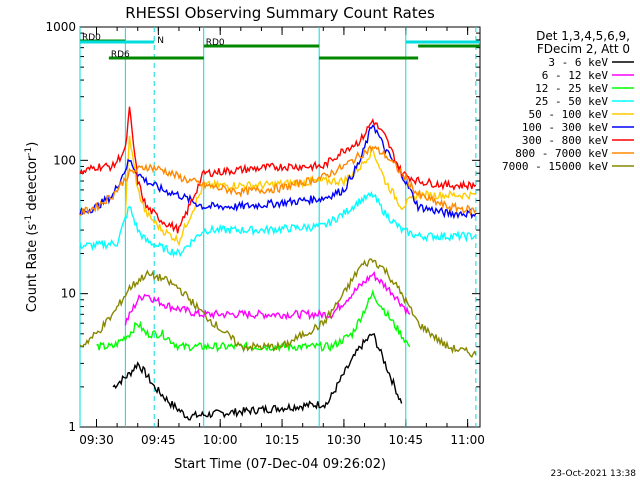 Image resolution: width=640 pixels, height=480 pixels. I want to click on legend-label: 6 - 12 keV, so click(575, 75).